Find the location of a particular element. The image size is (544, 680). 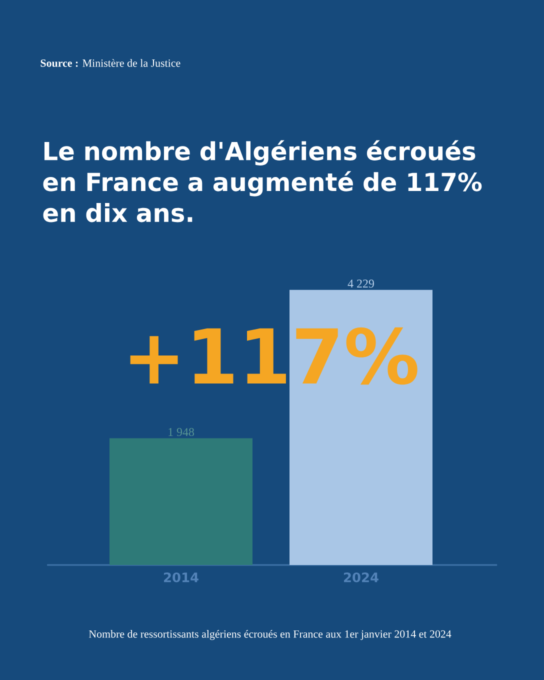

text: Nombre de ressortissants algériens écroués en France aux 1er janvier 2014 et 2024 is located at coordinates (270, 635).